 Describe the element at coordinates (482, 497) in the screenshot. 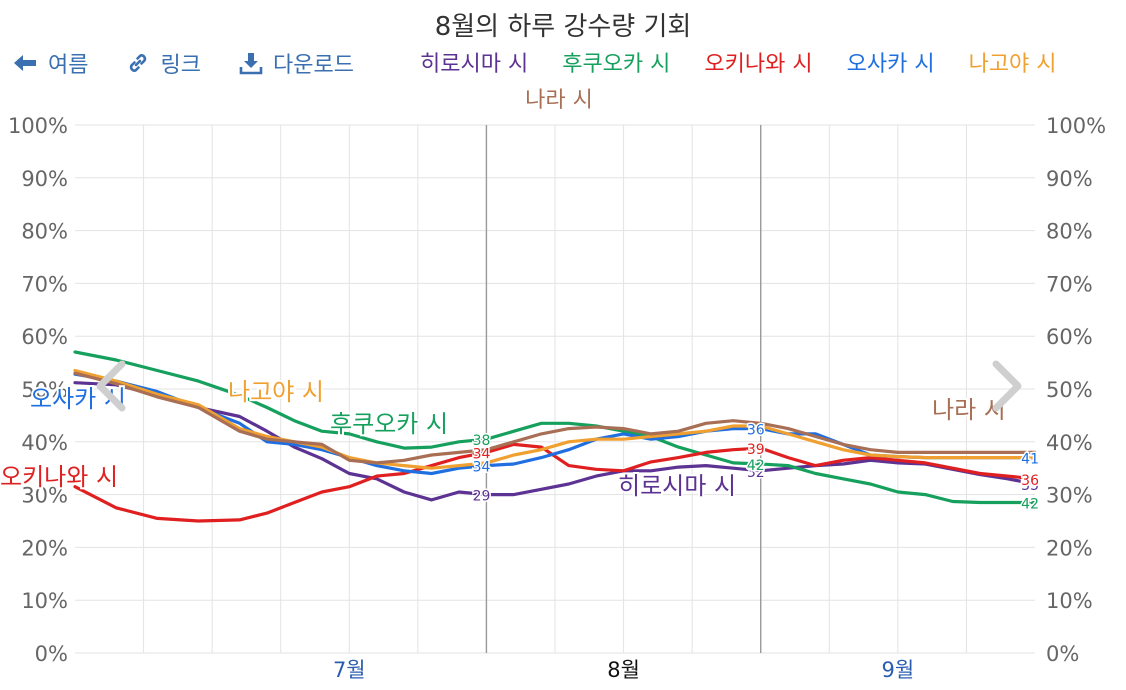

I see `data-label: 29` at that location.